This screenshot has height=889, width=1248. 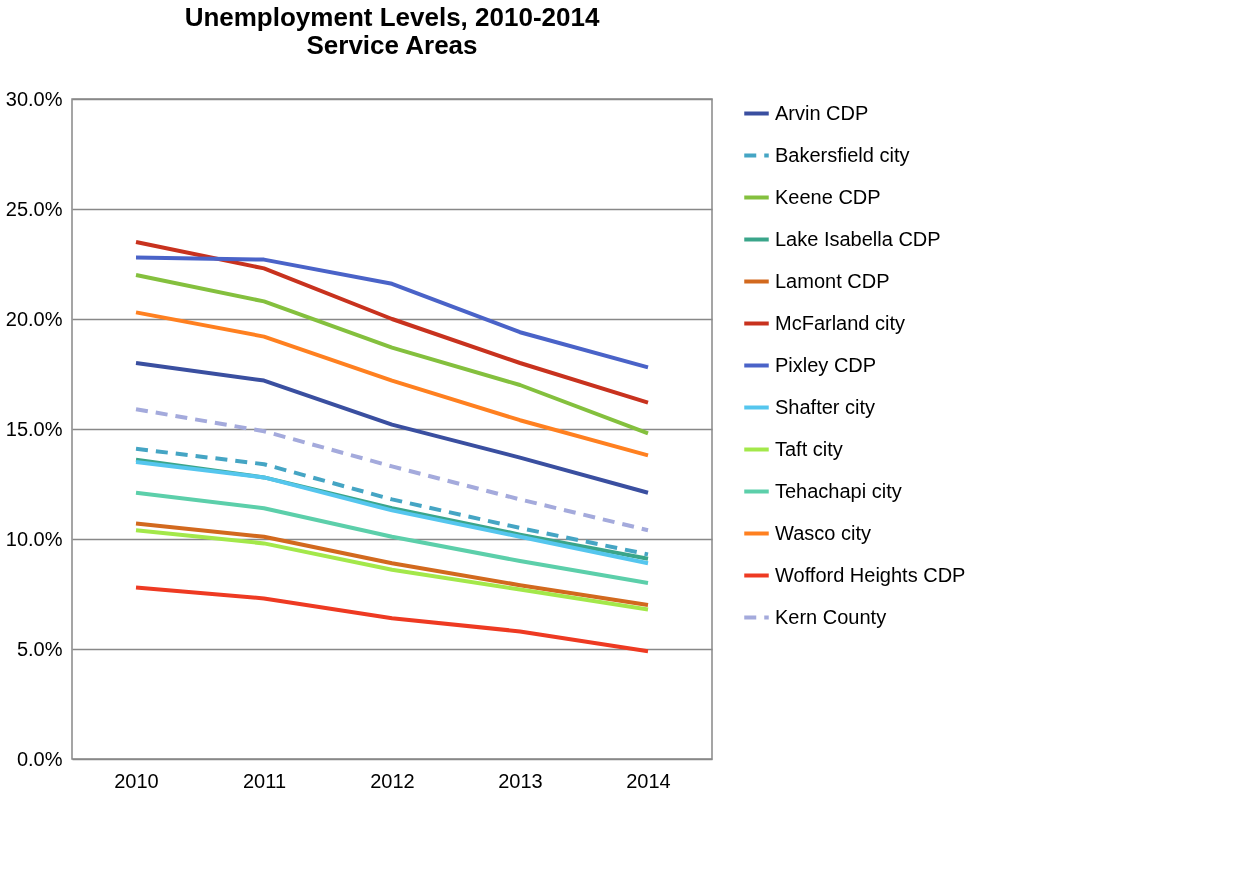 What do you see at coordinates (840, 322) in the screenshot?
I see `legend-label: McFarland city` at bounding box center [840, 322].